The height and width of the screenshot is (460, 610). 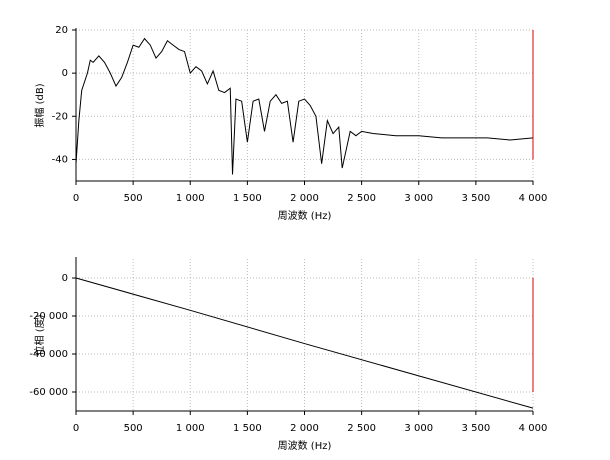 What do you see at coordinates (60, 116) in the screenshot?
I see `y-tick-label: -20` at bounding box center [60, 116].